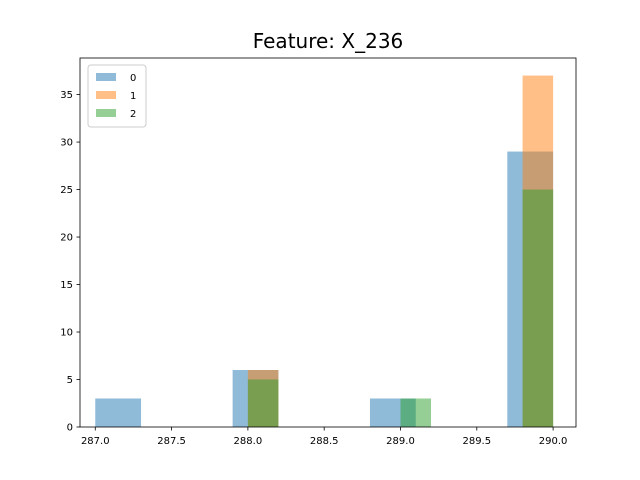  Describe the element at coordinates (553, 441) in the screenshot. I see `x-tick-label: 290.0` at that location.